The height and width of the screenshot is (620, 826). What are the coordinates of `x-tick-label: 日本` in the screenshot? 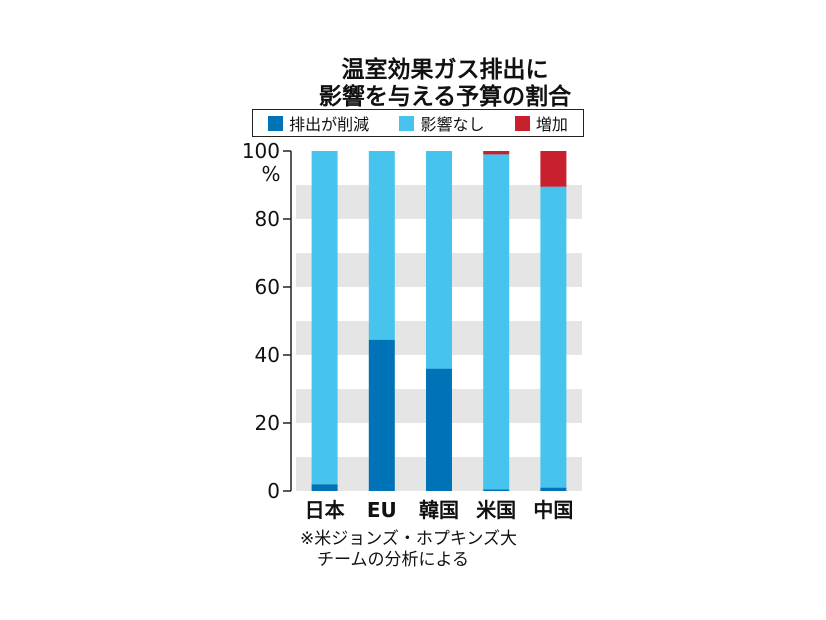 It's located at (325, 510).